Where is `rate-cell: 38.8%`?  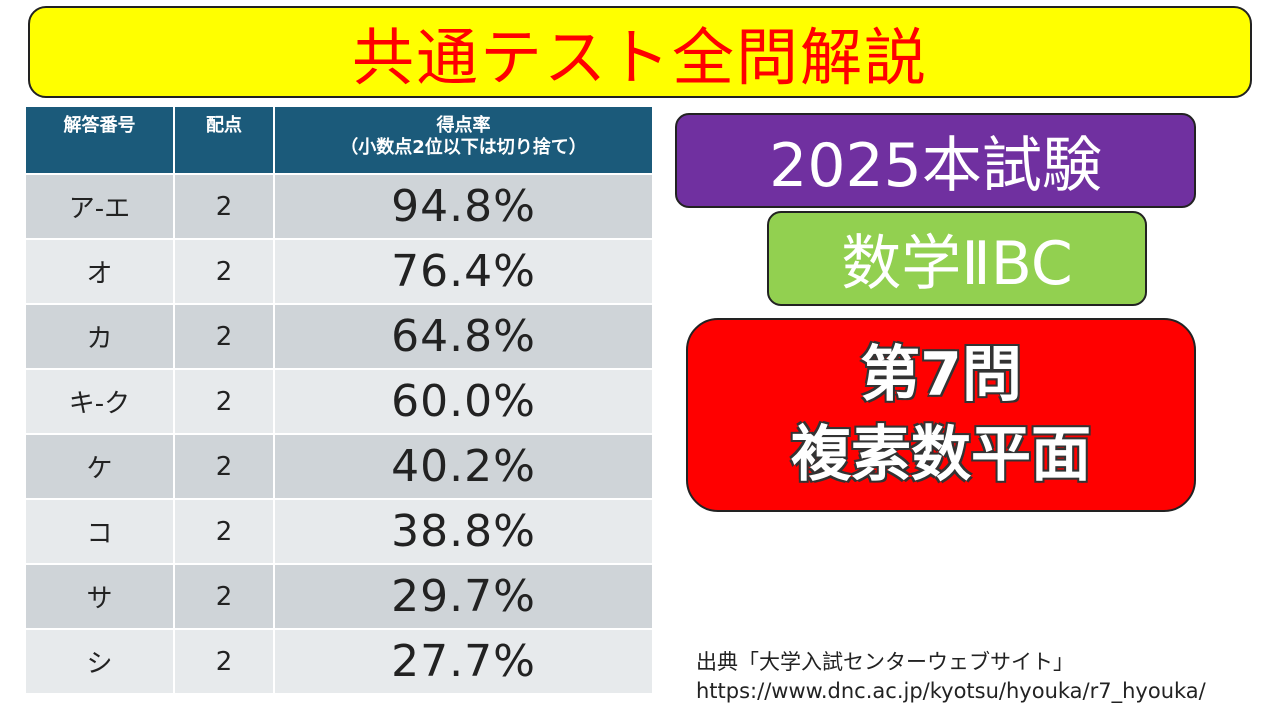
rate-cell: 38.8% is located at coordinates (464, 532).